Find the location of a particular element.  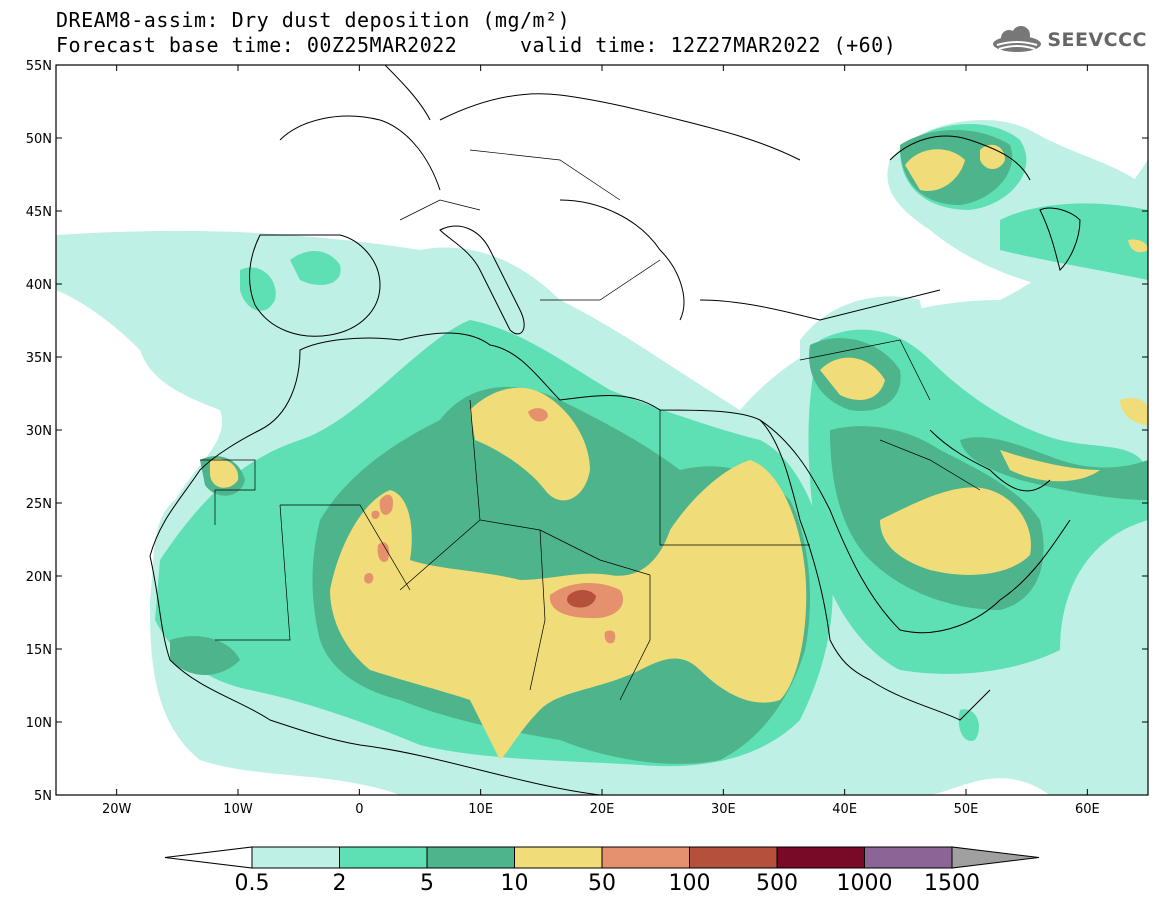

colorbar-label: 10 is located at coordinates (515, 883).